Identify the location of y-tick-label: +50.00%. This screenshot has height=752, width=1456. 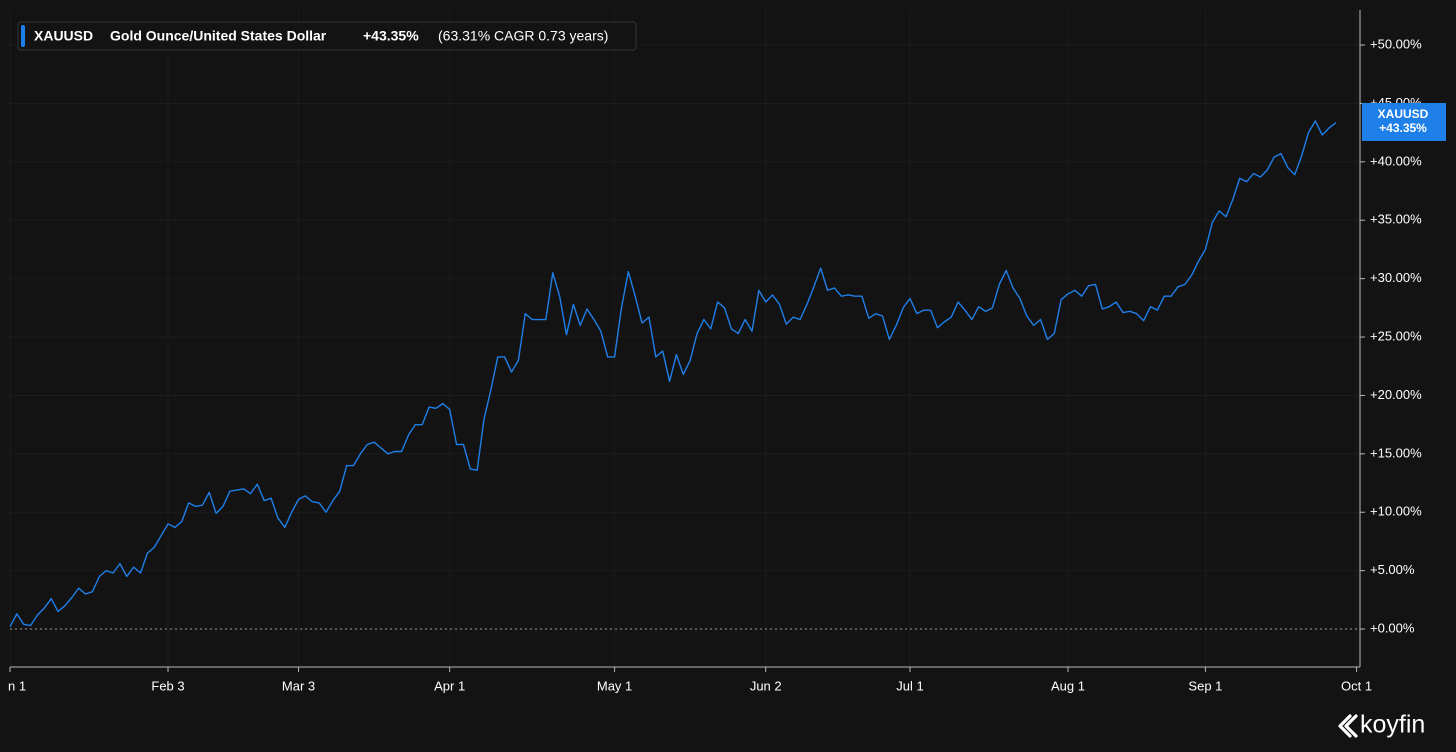
(1396, 43).